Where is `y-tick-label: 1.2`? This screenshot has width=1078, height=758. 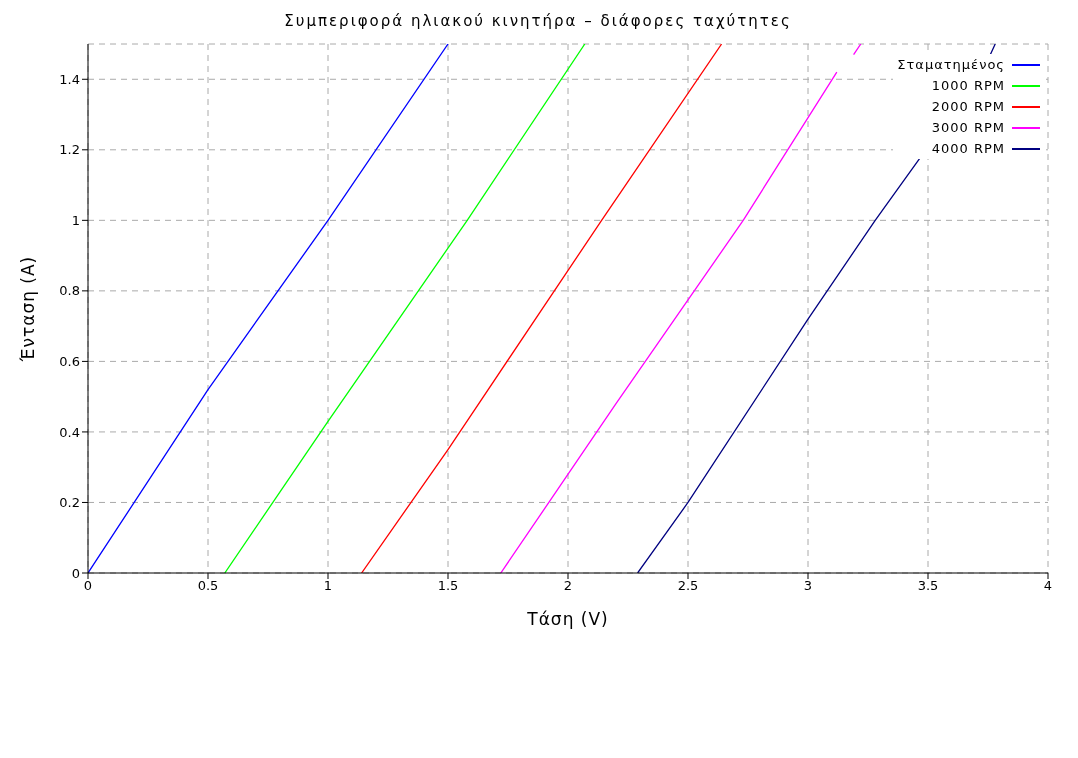
y-tick-label: 1.2 is located at coordinates (69, 150).